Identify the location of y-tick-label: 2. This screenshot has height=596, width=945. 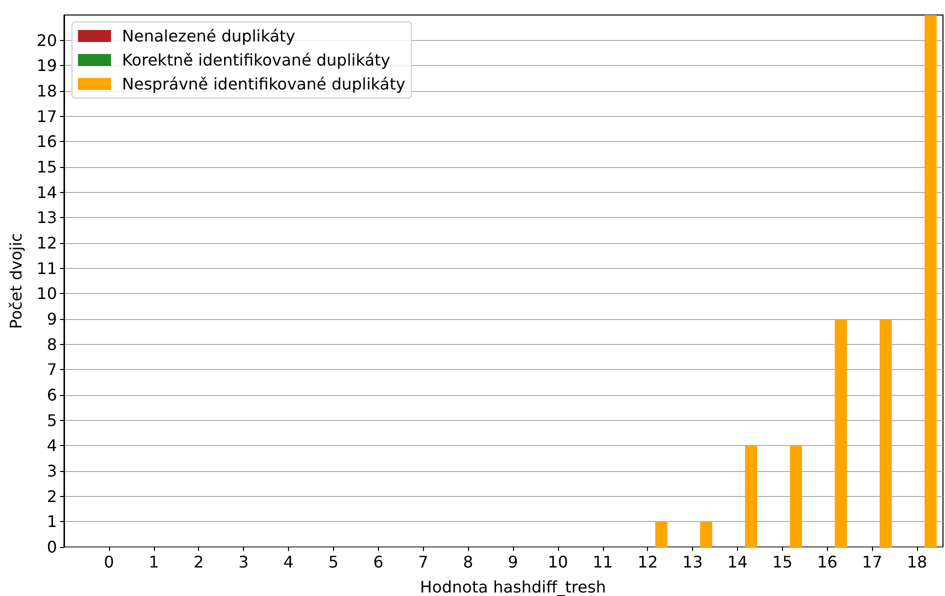
(51, 496).